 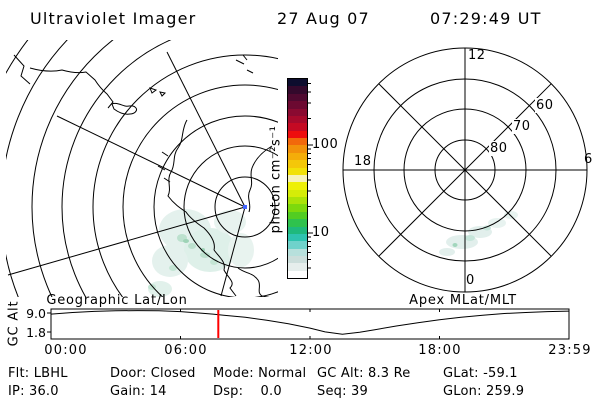 What do you see at coordinates (14, 323) in the screenshot?
I see `strip-ylabel: GC Alt` at bounding box center [14, 323].